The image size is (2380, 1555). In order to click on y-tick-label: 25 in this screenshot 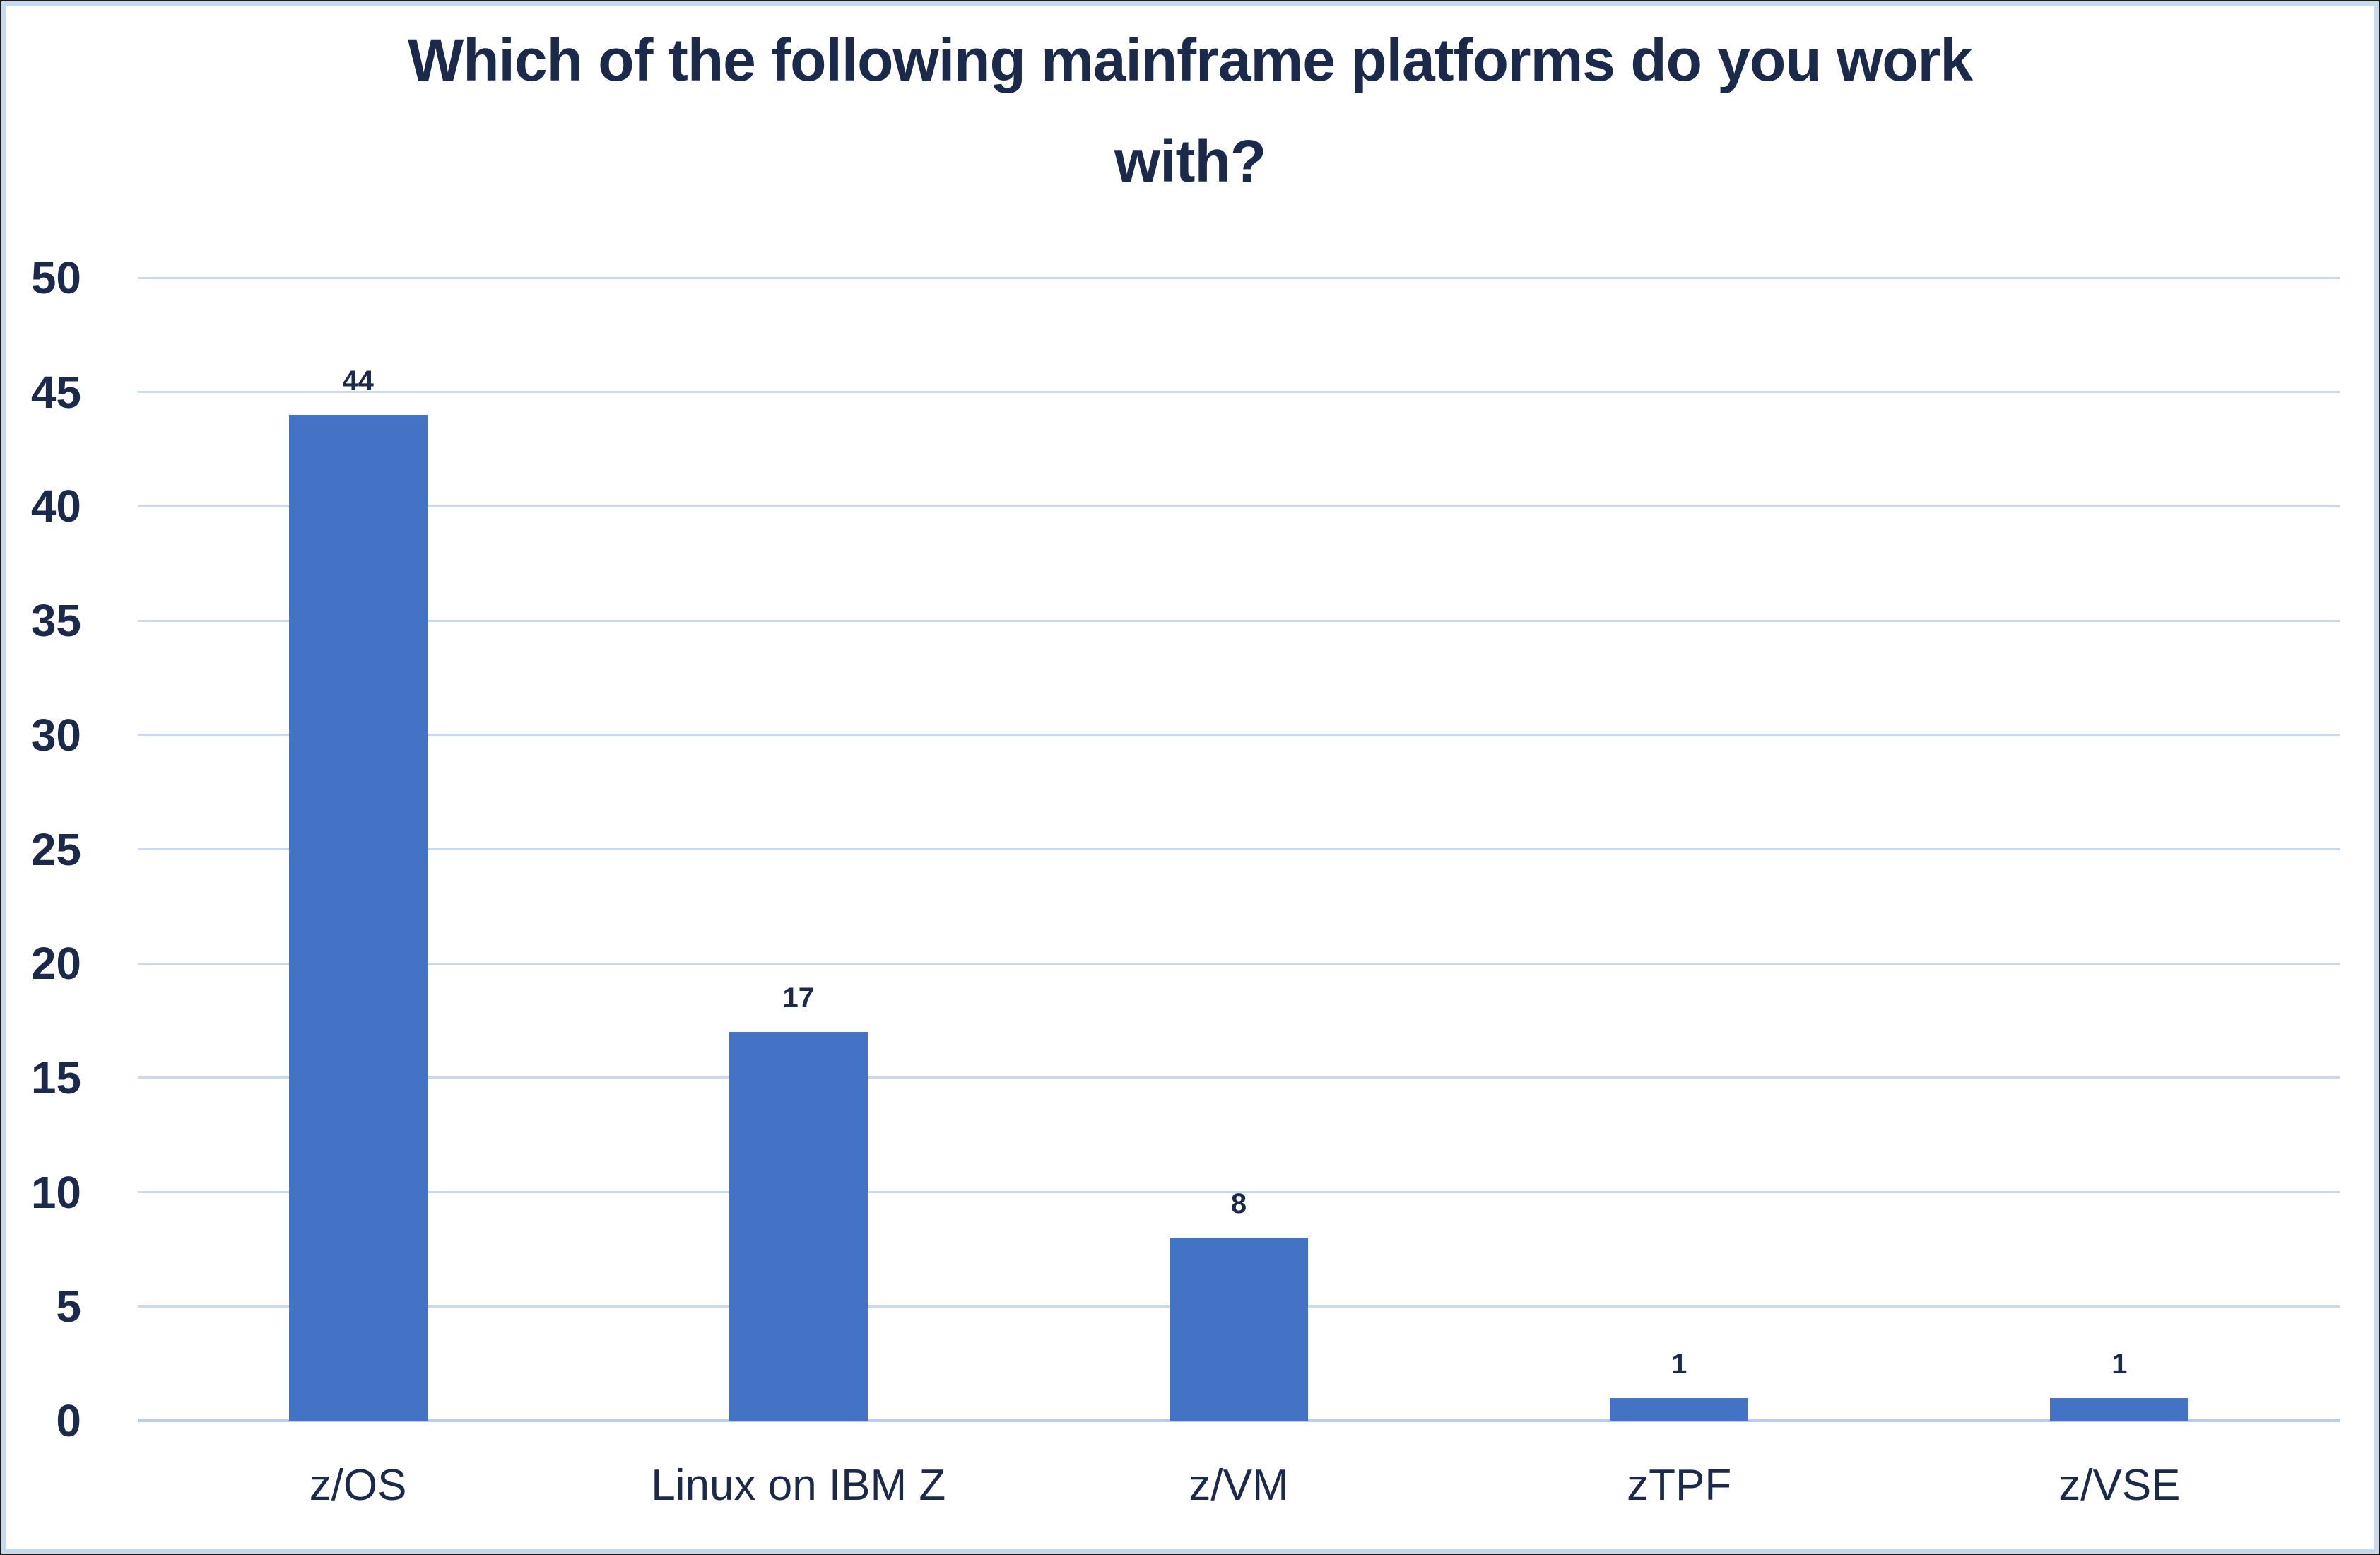, I will do `click(56, 849)`.